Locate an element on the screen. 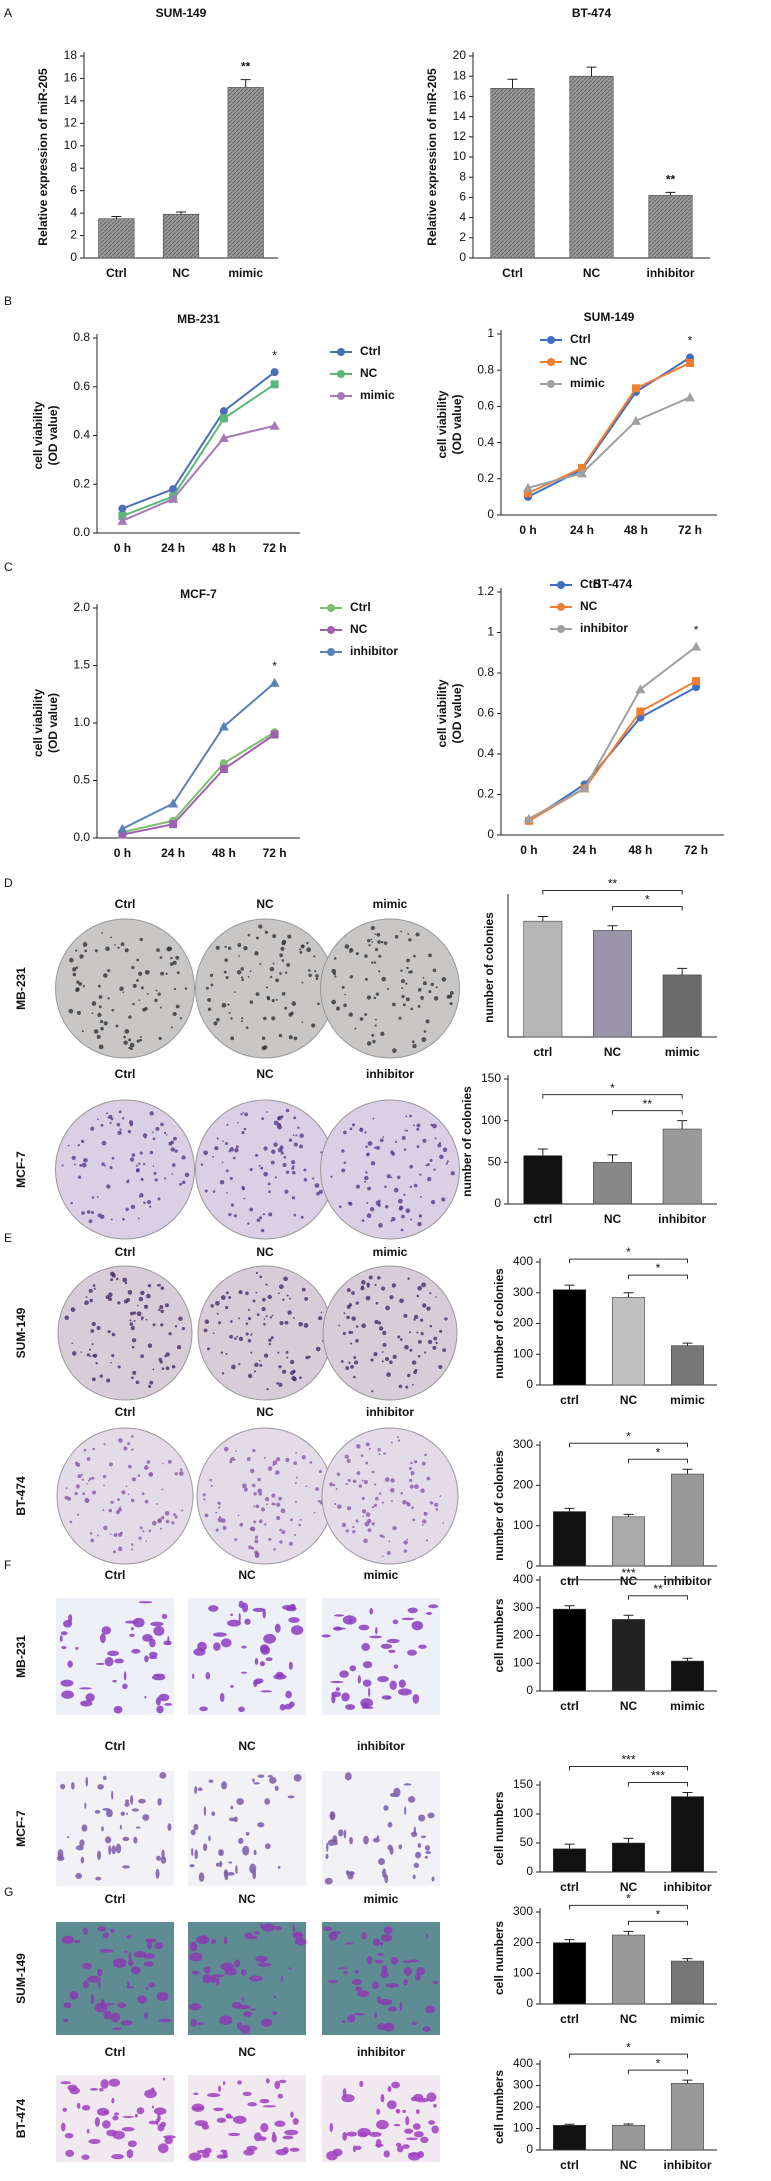  y-tick-label: 400 is located at coordinates (523, 2063).